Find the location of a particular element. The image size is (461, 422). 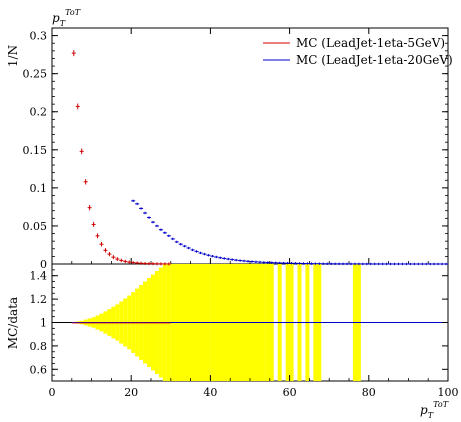

x-tick-label: 100 is located at coordinates (448, 392).